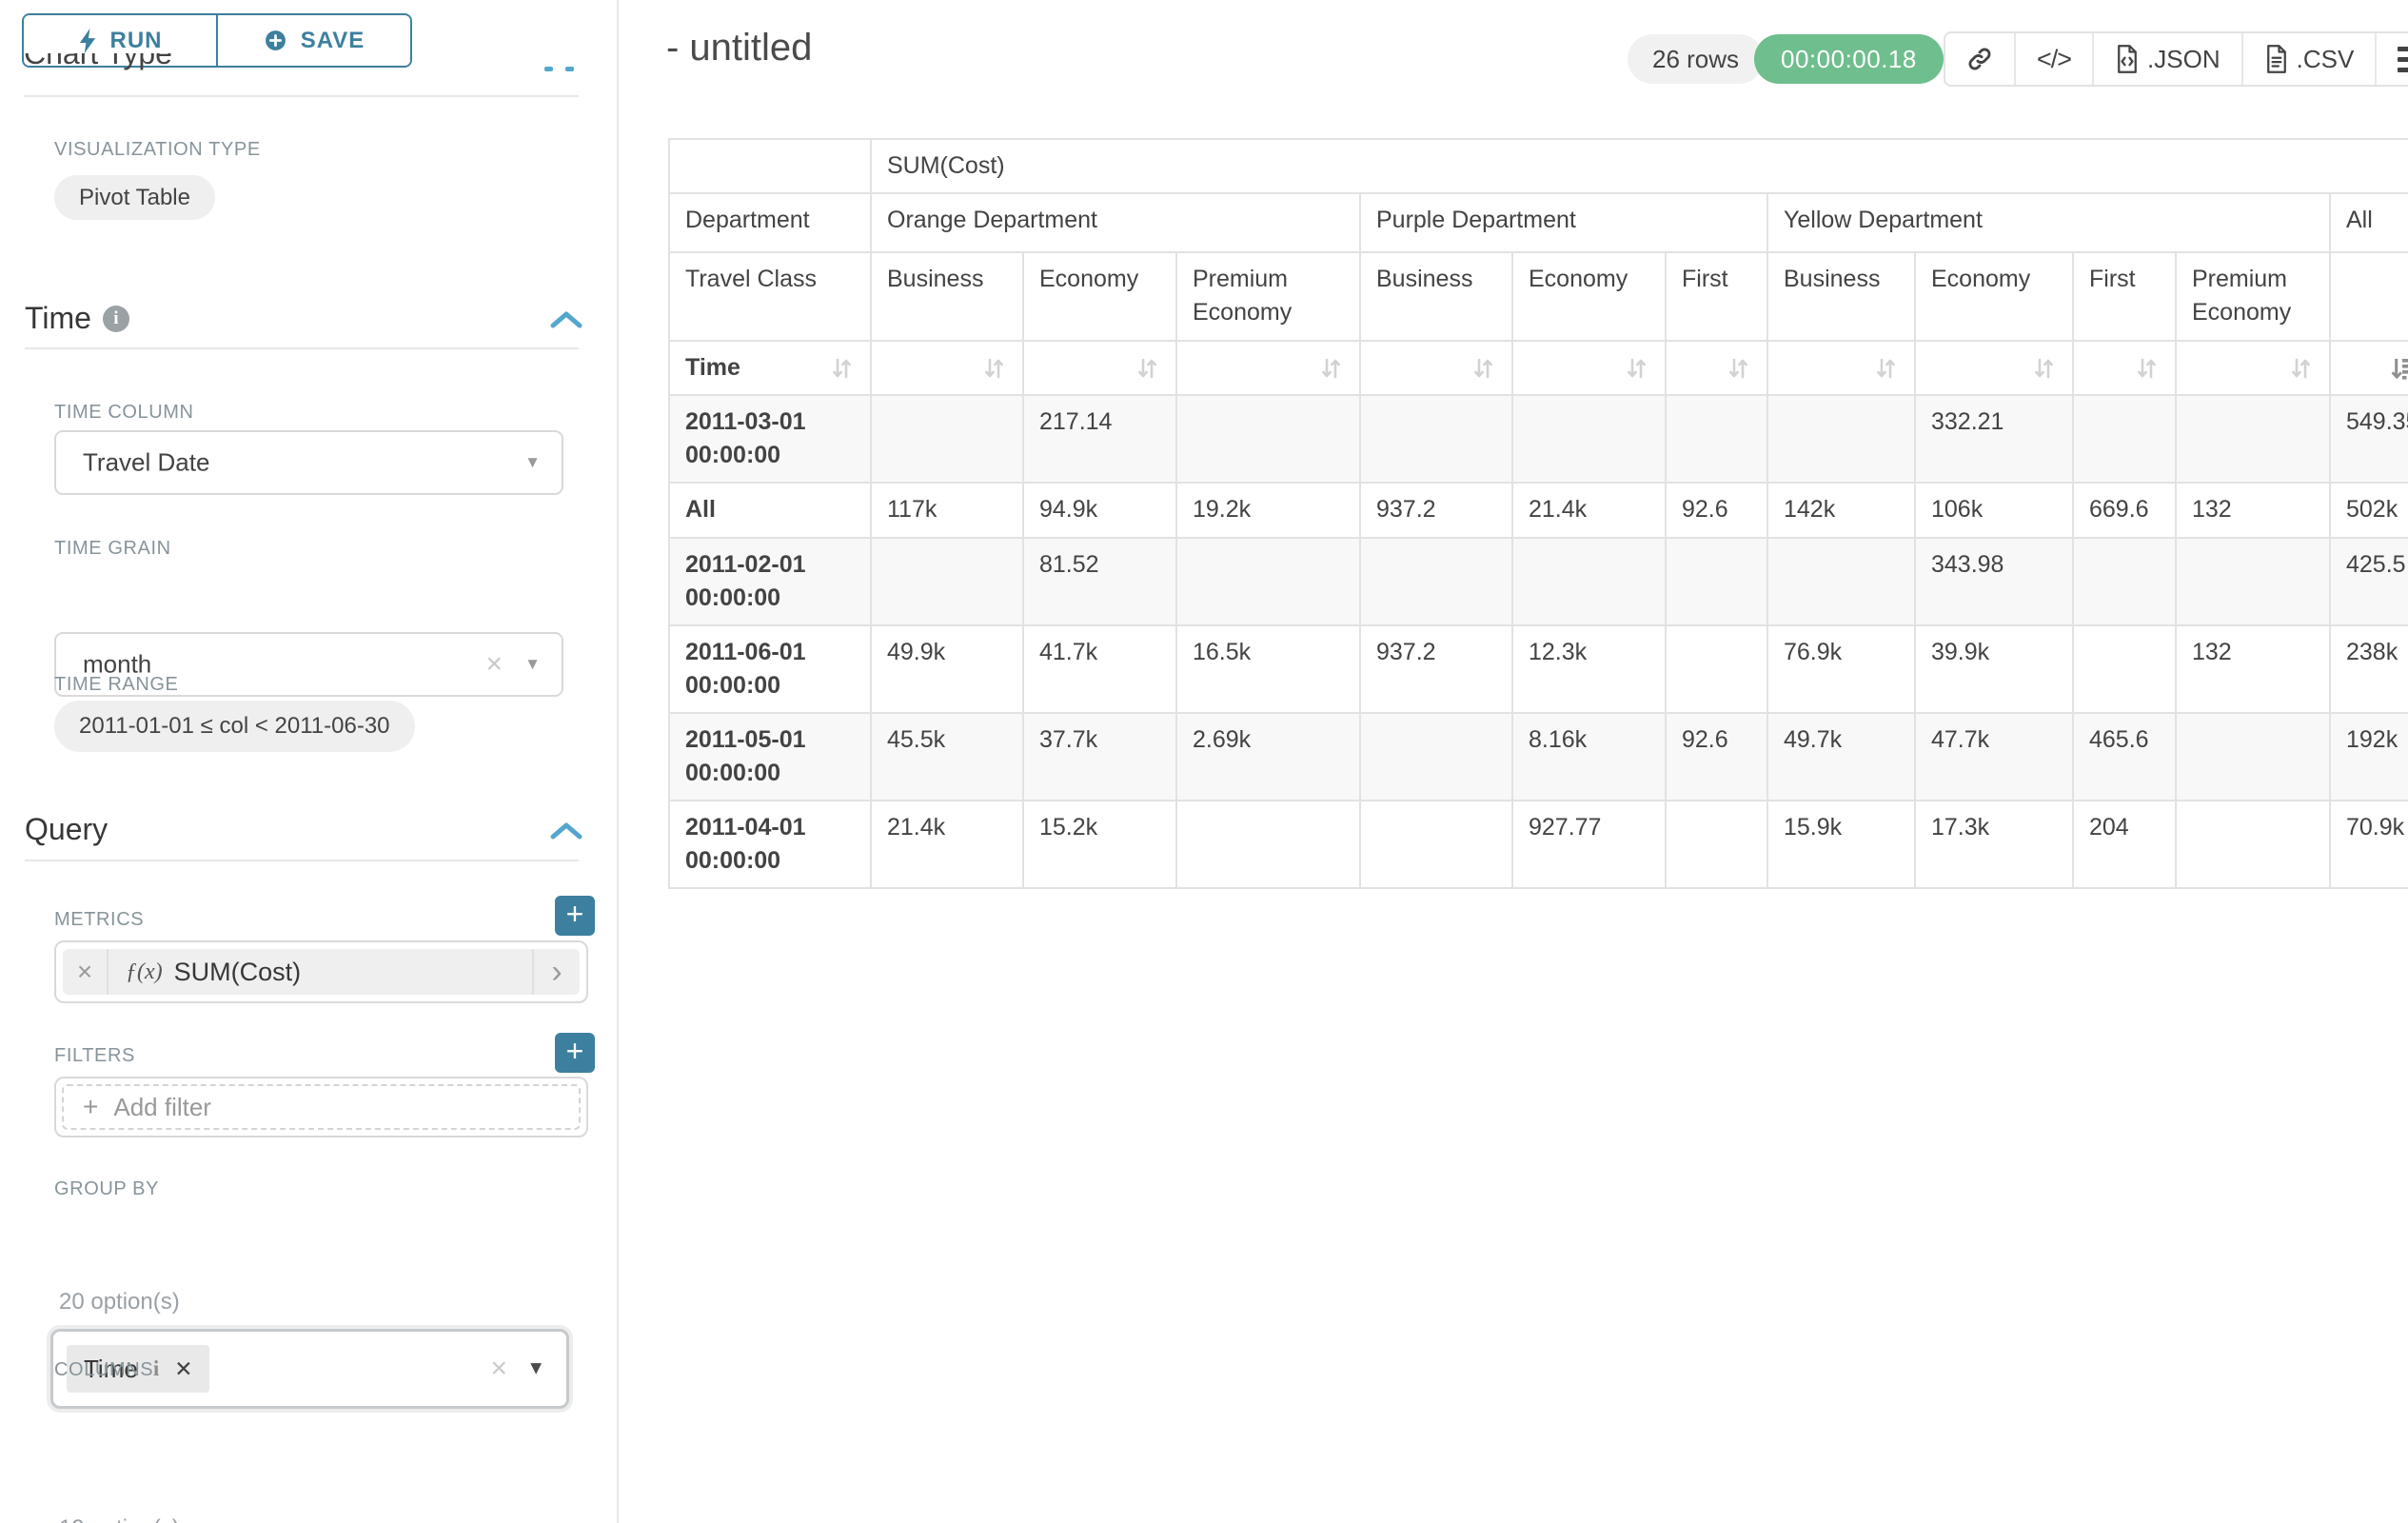 The width and height of the screenshot is (2408, 1523). Describe the element at coordinates (2369, 582) in the screenshot. I see `value-cell: 425.5` at that location.